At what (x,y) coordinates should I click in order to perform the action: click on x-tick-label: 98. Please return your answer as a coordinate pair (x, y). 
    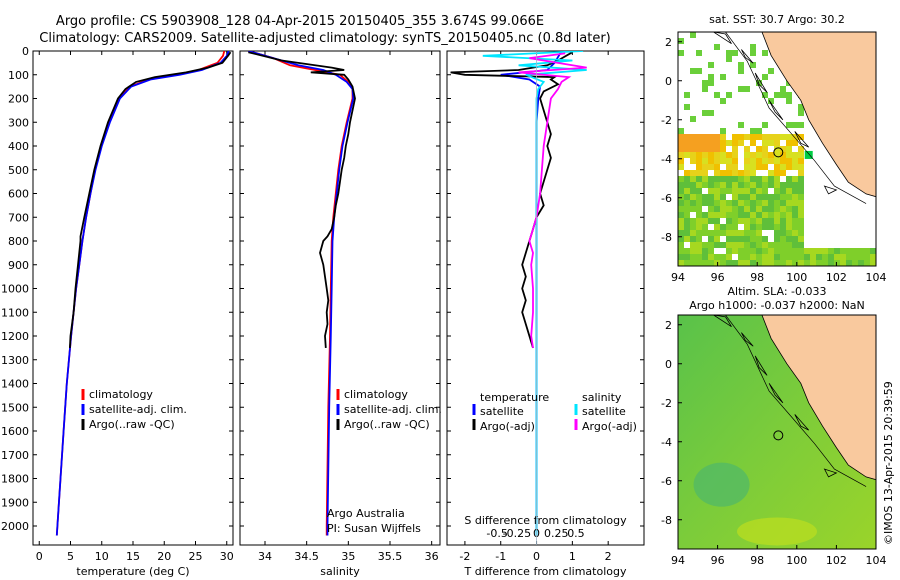
    Looking at the image, I should click on (757, 277).